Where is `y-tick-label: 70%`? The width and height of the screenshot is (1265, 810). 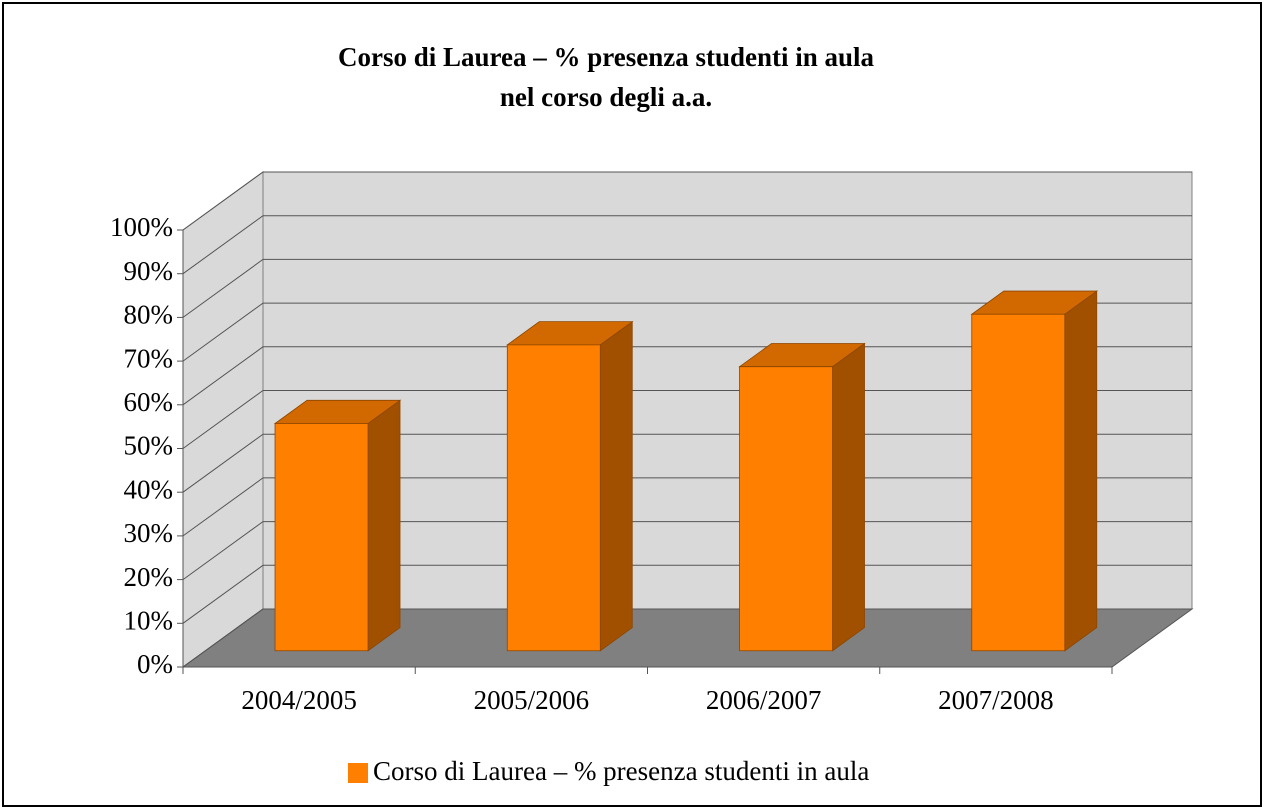 y-tick-label: 70% is located at coordinates (149, 358).